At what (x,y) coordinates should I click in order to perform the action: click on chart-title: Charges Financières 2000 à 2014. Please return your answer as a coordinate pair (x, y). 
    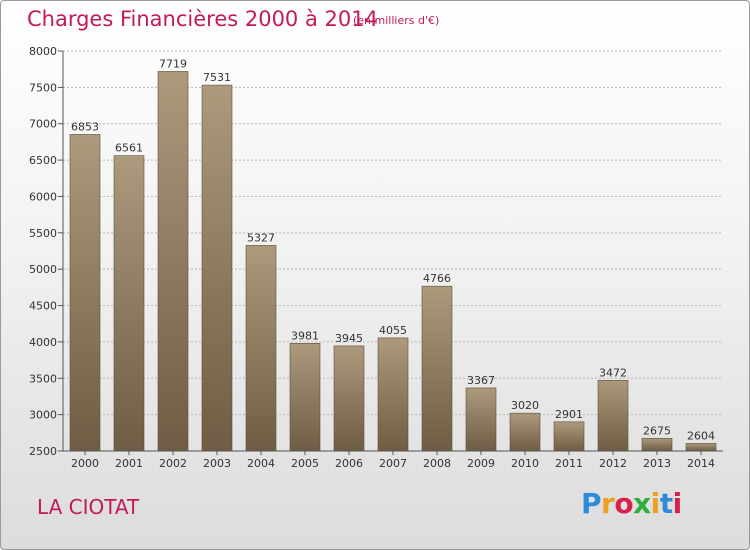
    Looking at the image, I should click on (202, 19).